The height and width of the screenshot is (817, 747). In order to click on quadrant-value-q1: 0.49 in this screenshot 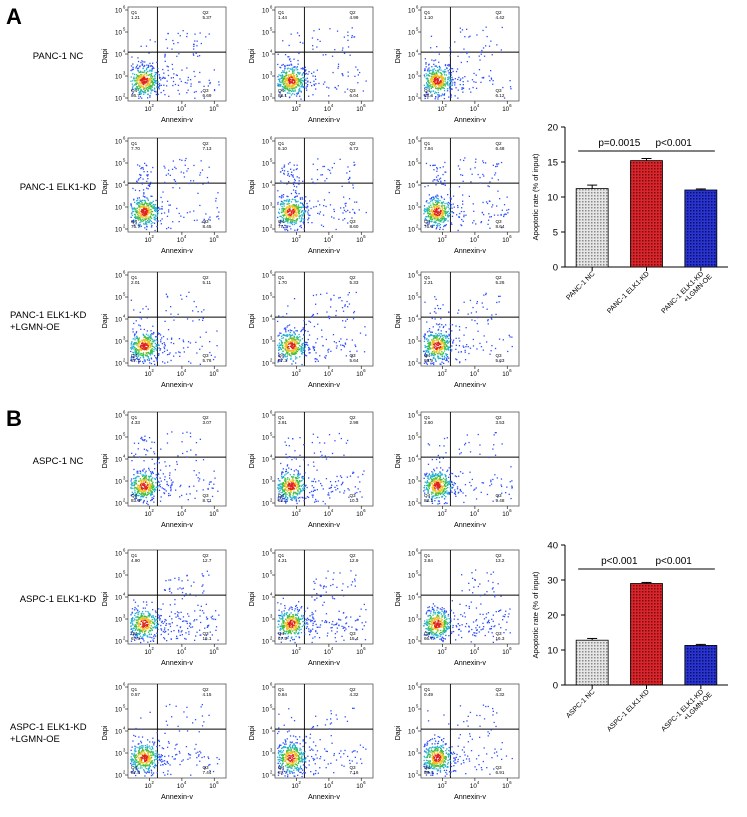, I will do `click(428, 694)`.